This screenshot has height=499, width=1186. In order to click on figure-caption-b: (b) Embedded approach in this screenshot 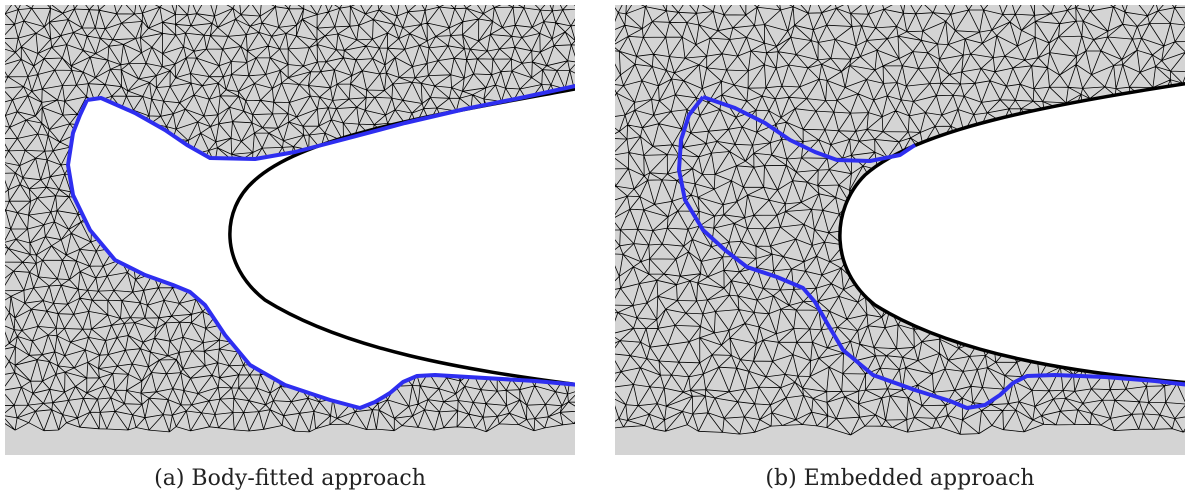, I will do `click(900, 478)`.